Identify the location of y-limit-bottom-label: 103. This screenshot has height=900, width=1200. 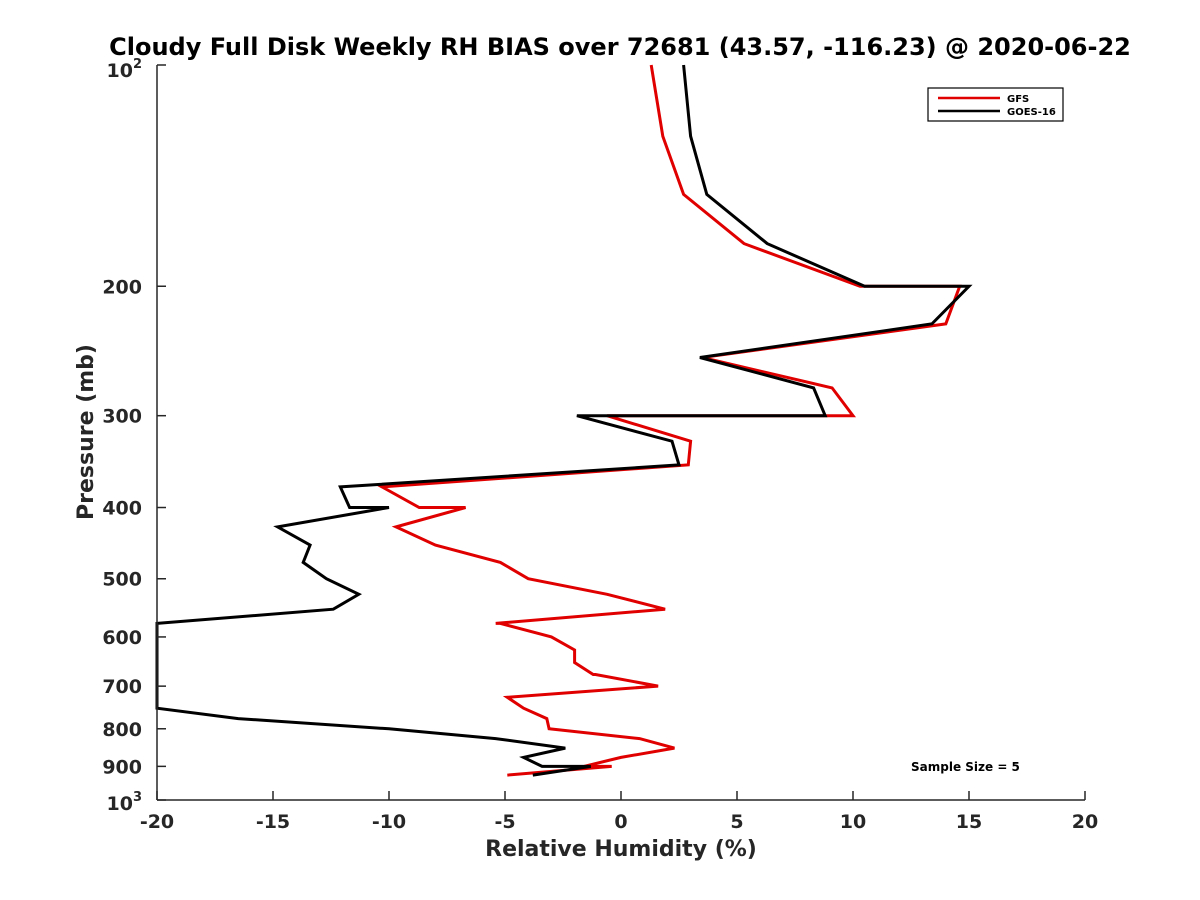
(125, 802).